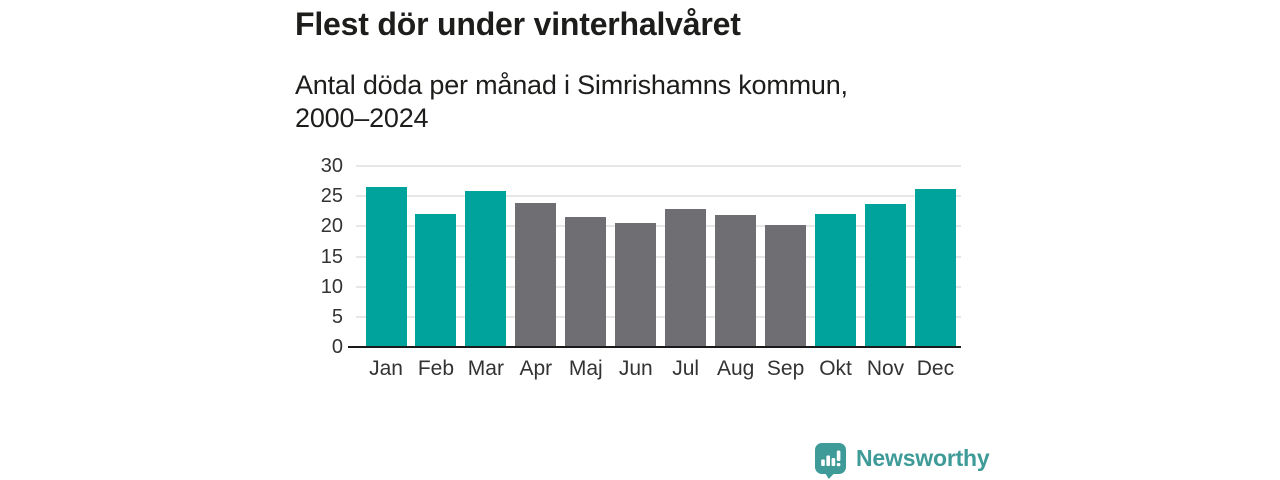 The width and height of the screenshot is (1280, 480). Describe the element at coordinates (686, 368) in the screenshot. I see `x-tick-label-jul: Jul` at that location.